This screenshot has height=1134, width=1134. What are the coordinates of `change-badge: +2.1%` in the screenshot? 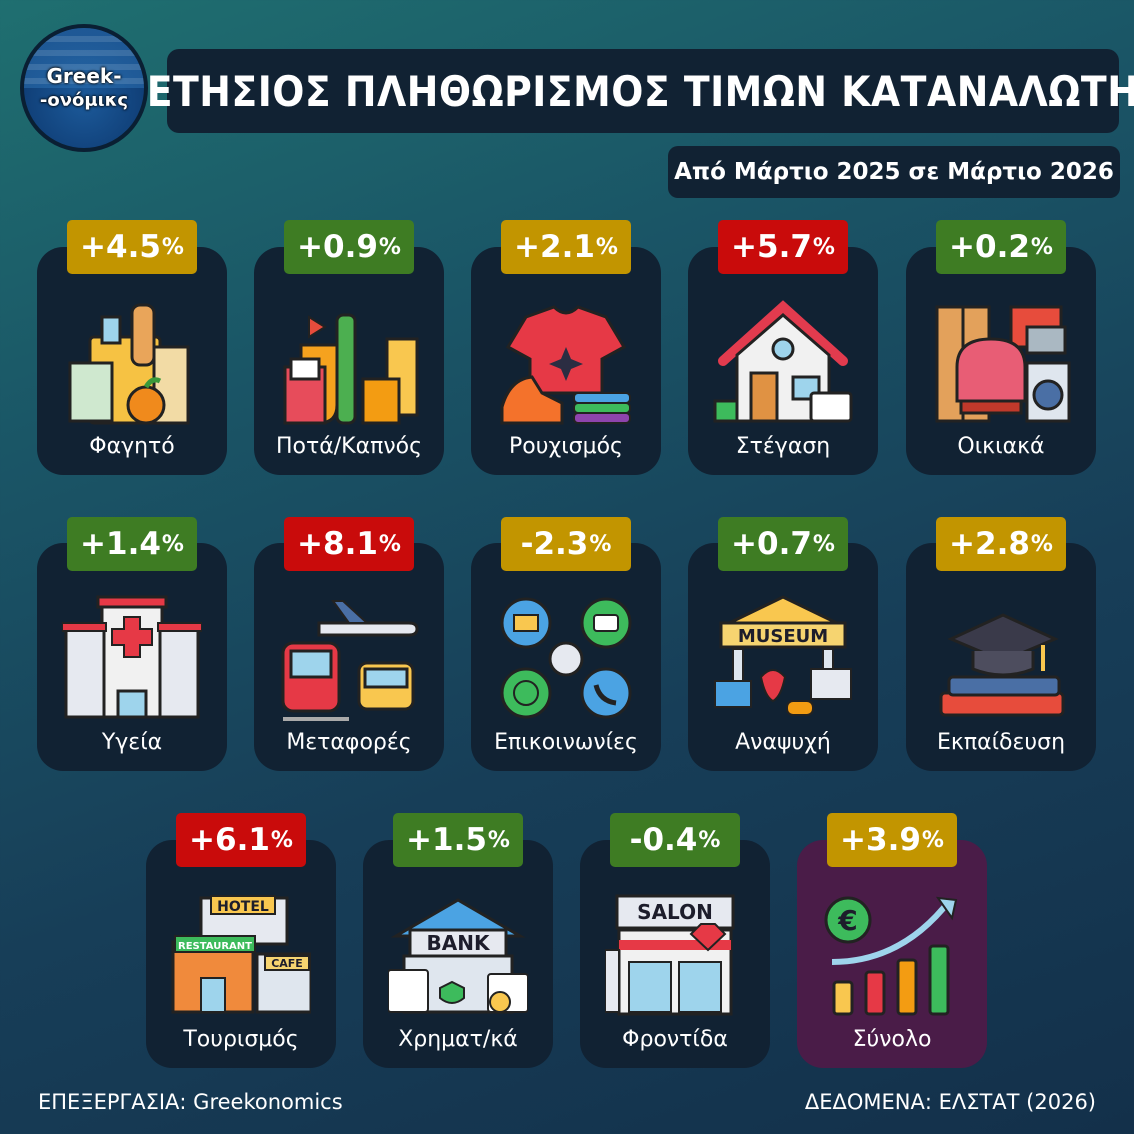 It's located at (566, 247).